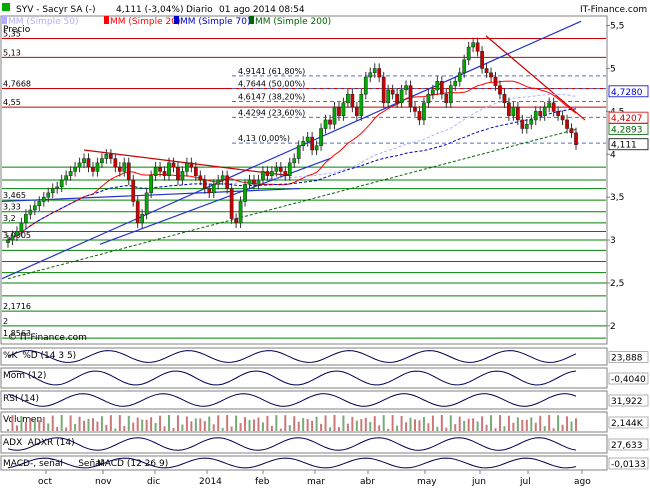 The image size is (650, 490). Describe the element at coordinates (6, 7) in the screenshot. I see `price-icon` at that location.